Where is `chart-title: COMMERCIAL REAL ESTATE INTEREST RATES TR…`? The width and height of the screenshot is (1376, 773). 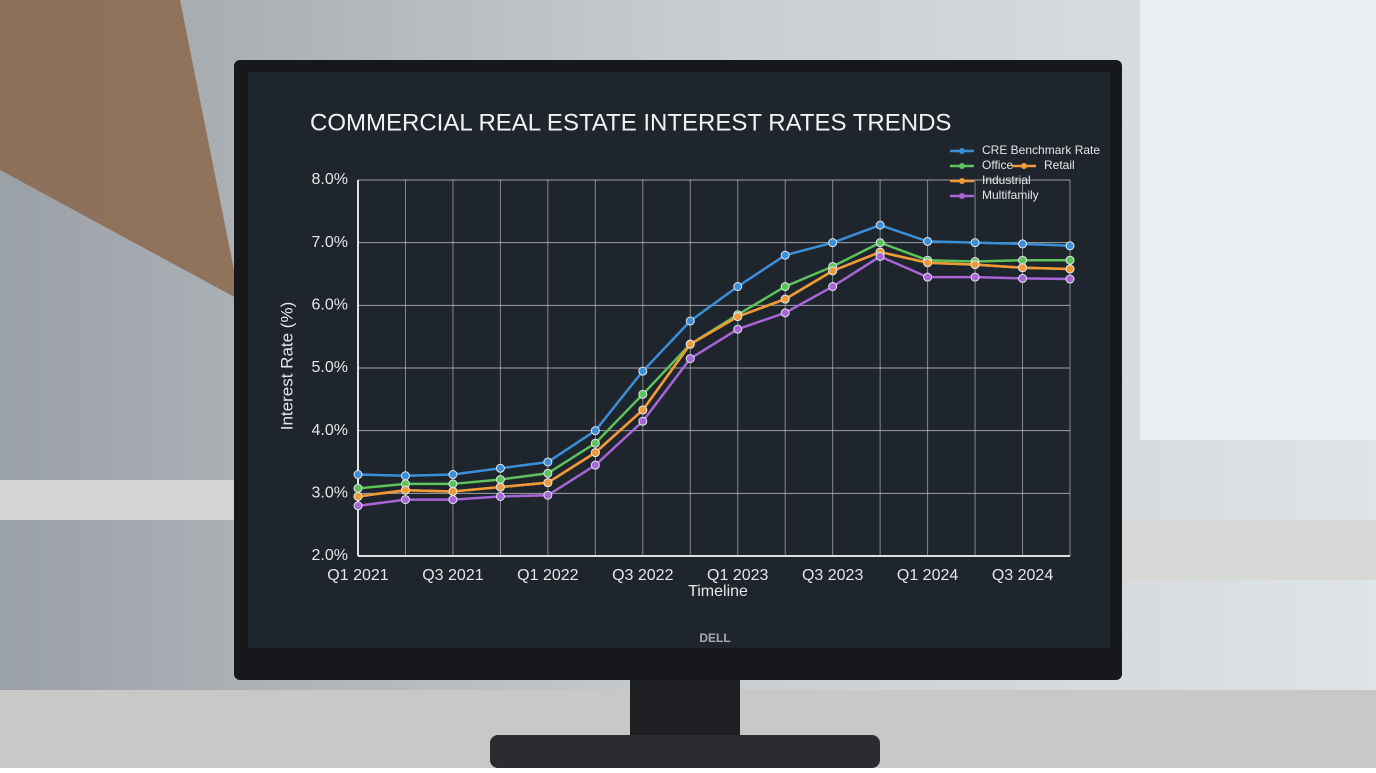
chart-title: COMMERCIAL REAL ESTATE INTEREST RATES TR… is located at coordinates (630, 122).